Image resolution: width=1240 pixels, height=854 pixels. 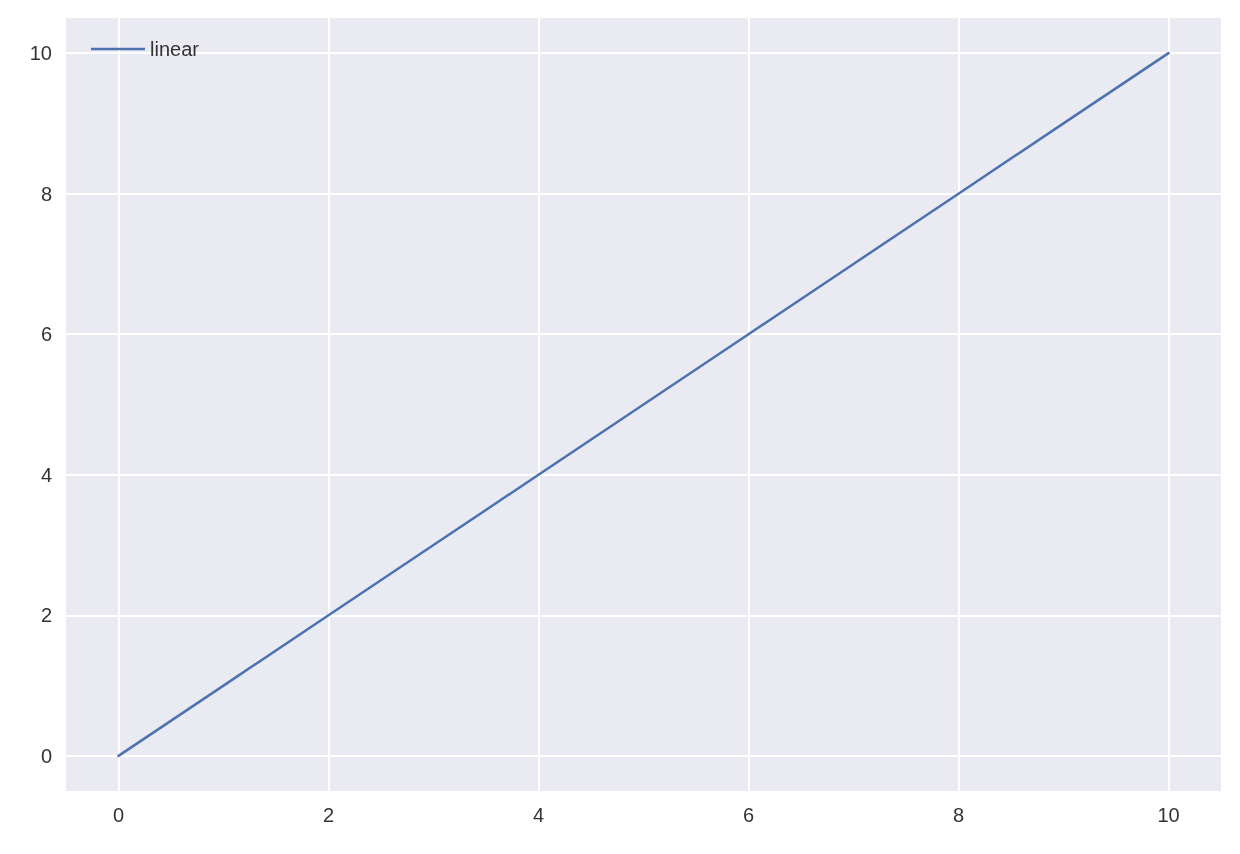 I want to click on x-tick-label: 4, so click(x=538, y=815).